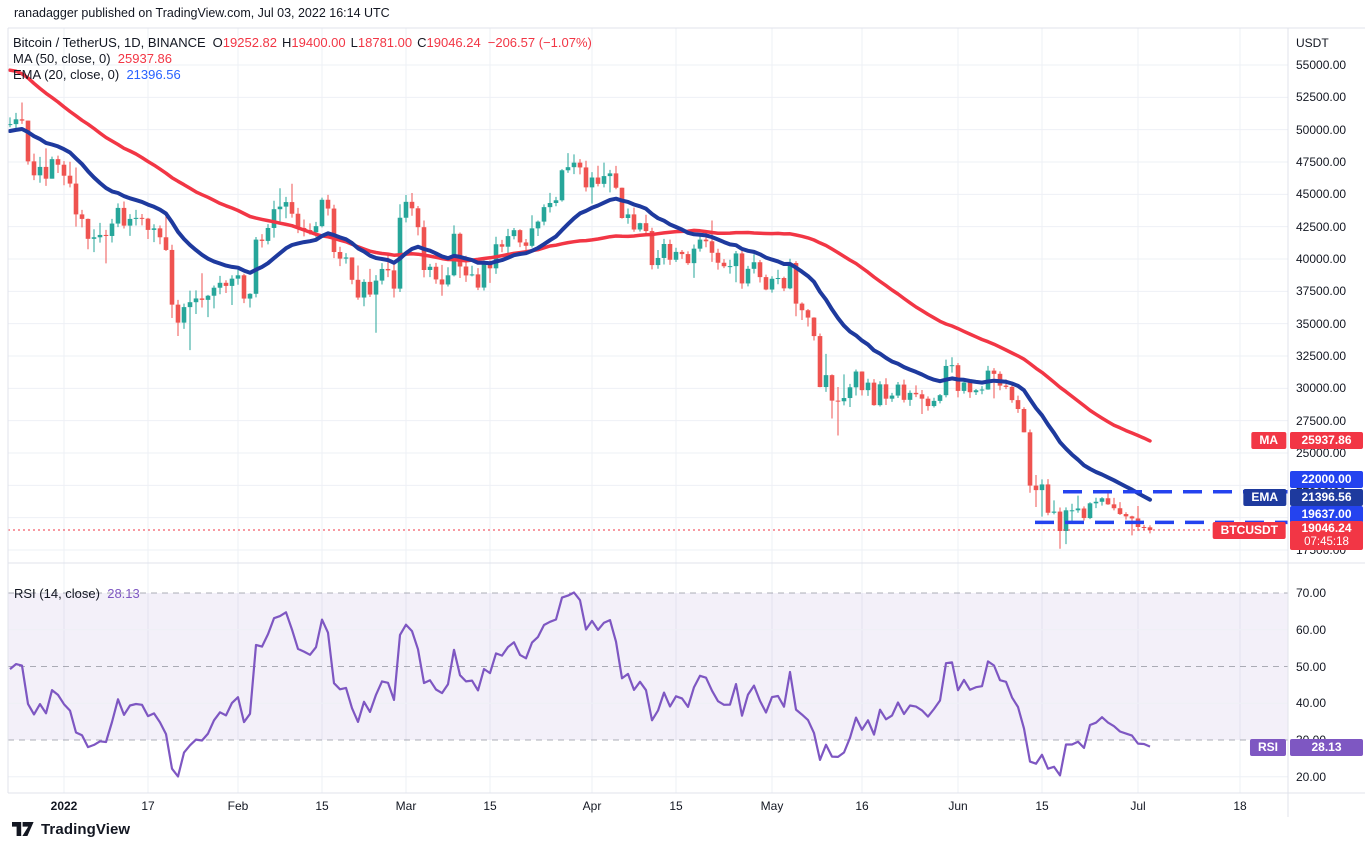 This screenshot has height=856, width=1365. Describe the element at coordinates (1311, 666) in the screenshot. I see `rsi-axis-tick: 50.00` at that location.